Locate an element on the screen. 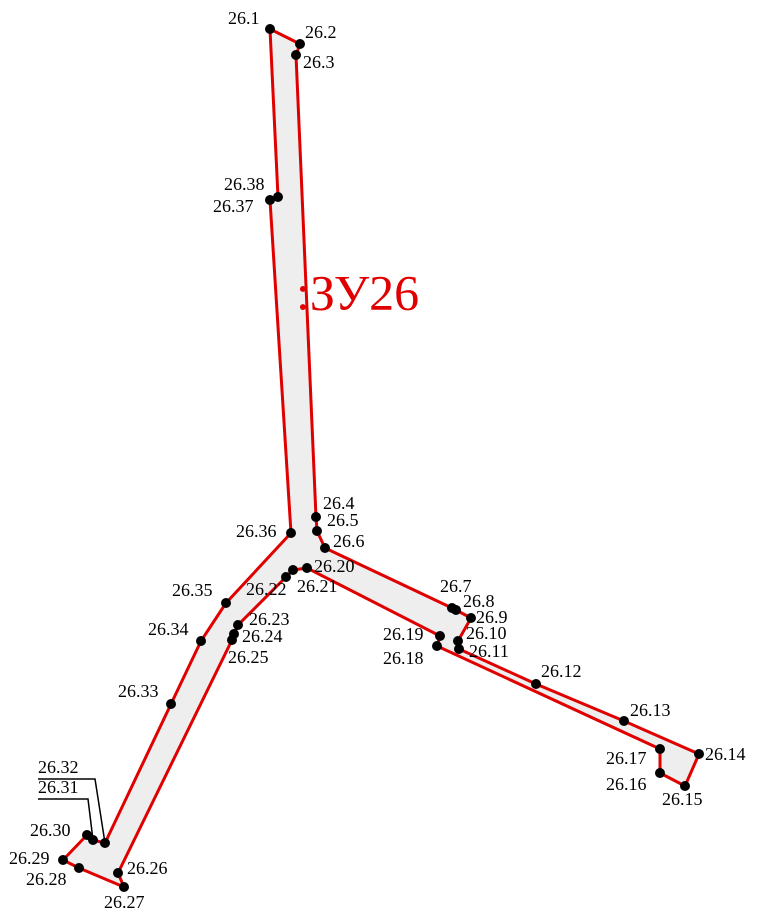 The image size is (759, 914). vertex-label: 26.27 is located at coordinates (124, 902).